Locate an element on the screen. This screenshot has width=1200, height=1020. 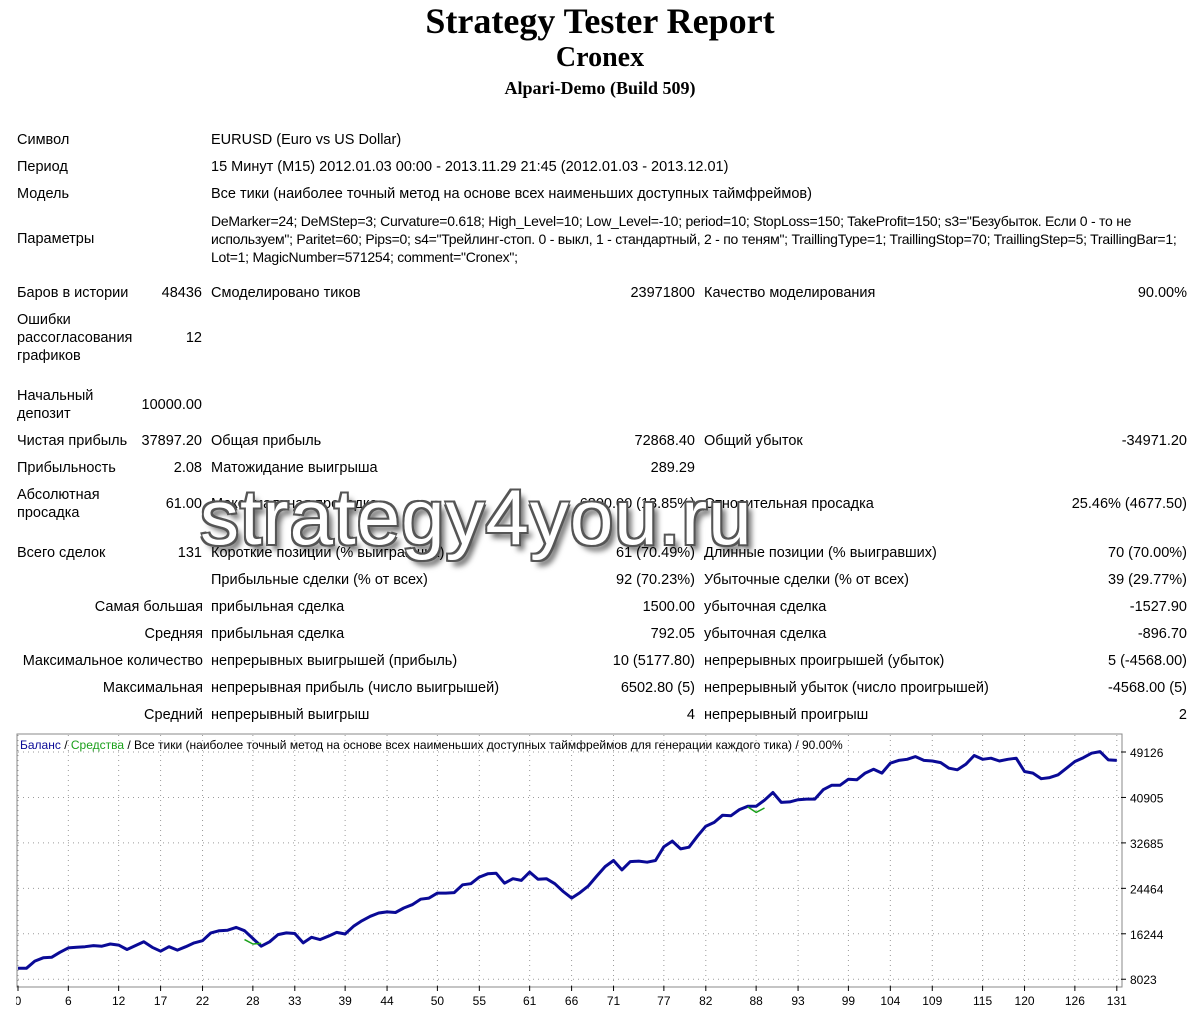
x-tick-label: 88 is located at coordinates (756, 1001).